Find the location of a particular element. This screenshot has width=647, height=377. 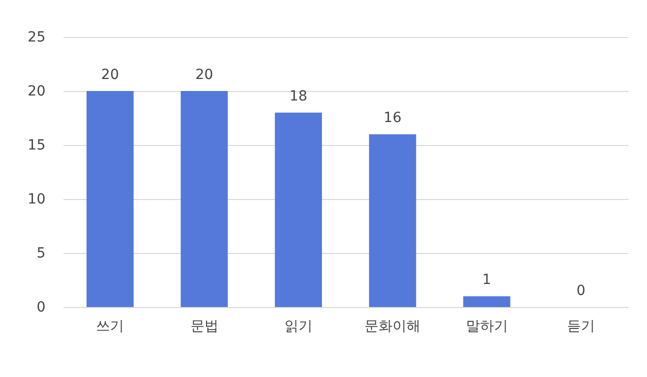

y-tick-label: 25 is located at coordinates (37, 38).